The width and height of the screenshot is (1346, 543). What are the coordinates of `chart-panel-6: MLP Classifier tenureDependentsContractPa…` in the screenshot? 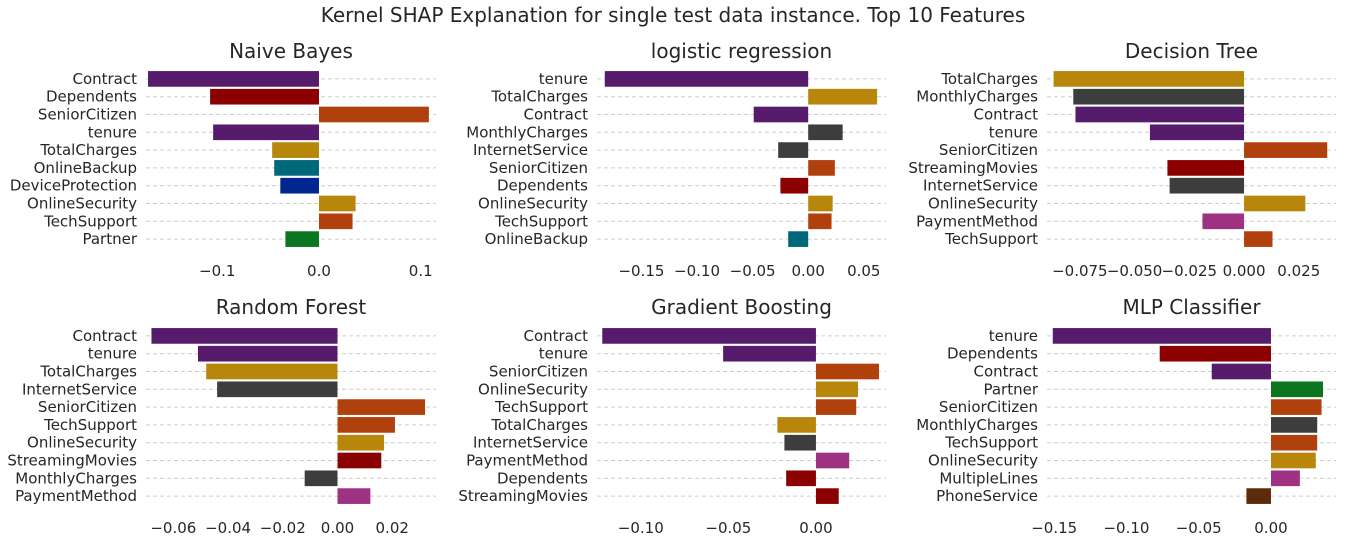 It's located at (1126, 416).